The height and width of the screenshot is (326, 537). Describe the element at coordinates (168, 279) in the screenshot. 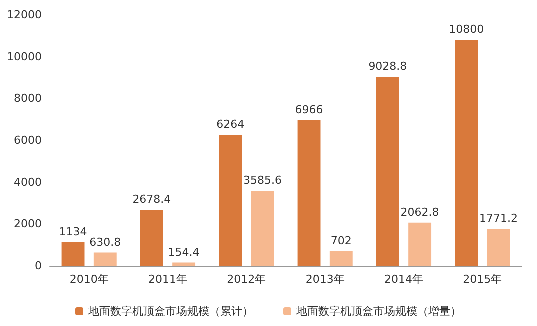

I see `x-tick-label: 2011年` at that location.